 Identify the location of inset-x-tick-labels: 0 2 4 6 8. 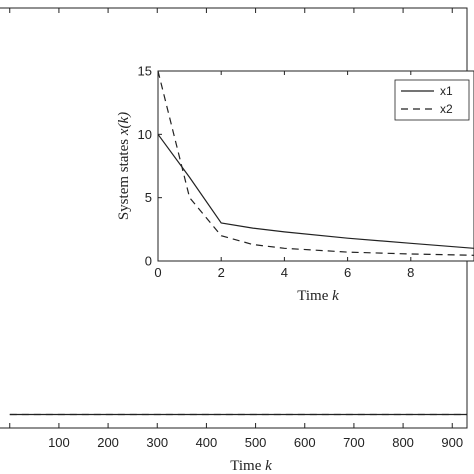
(284, 272).